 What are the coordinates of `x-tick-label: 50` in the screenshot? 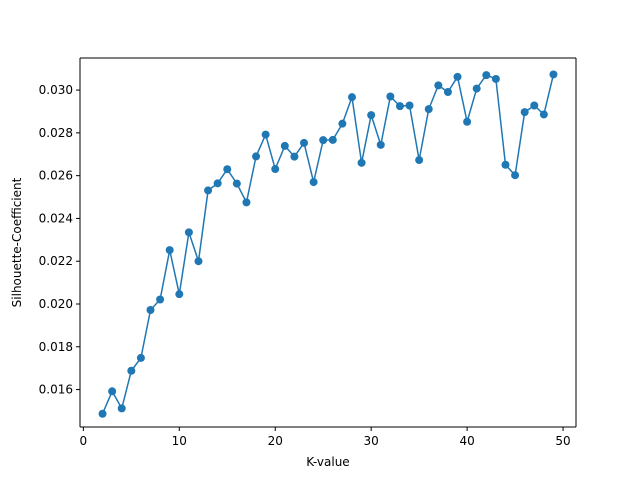 It's located at (562, 441).